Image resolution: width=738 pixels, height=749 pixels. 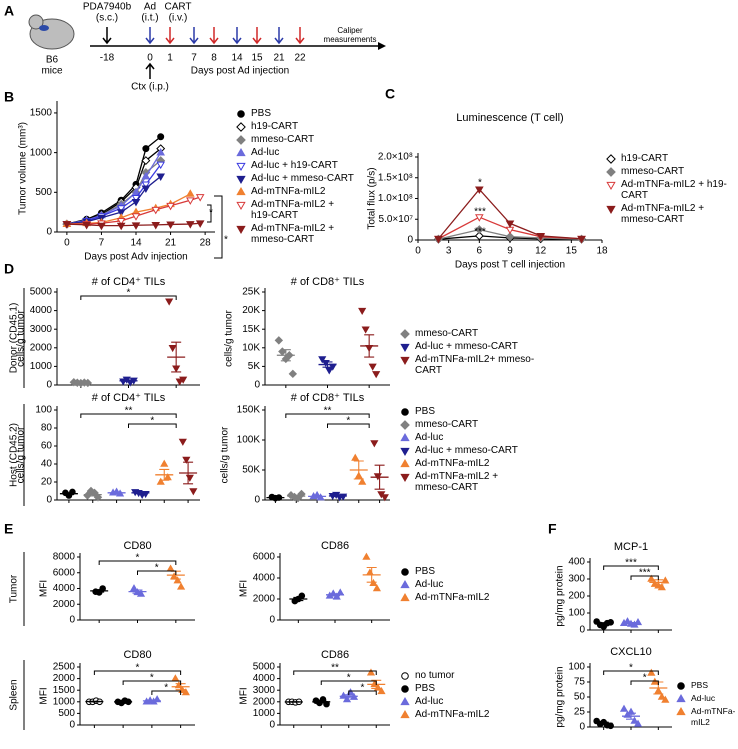 I want to click on x-axis-label: Days post Adv injection, so click(x=135, y=257).